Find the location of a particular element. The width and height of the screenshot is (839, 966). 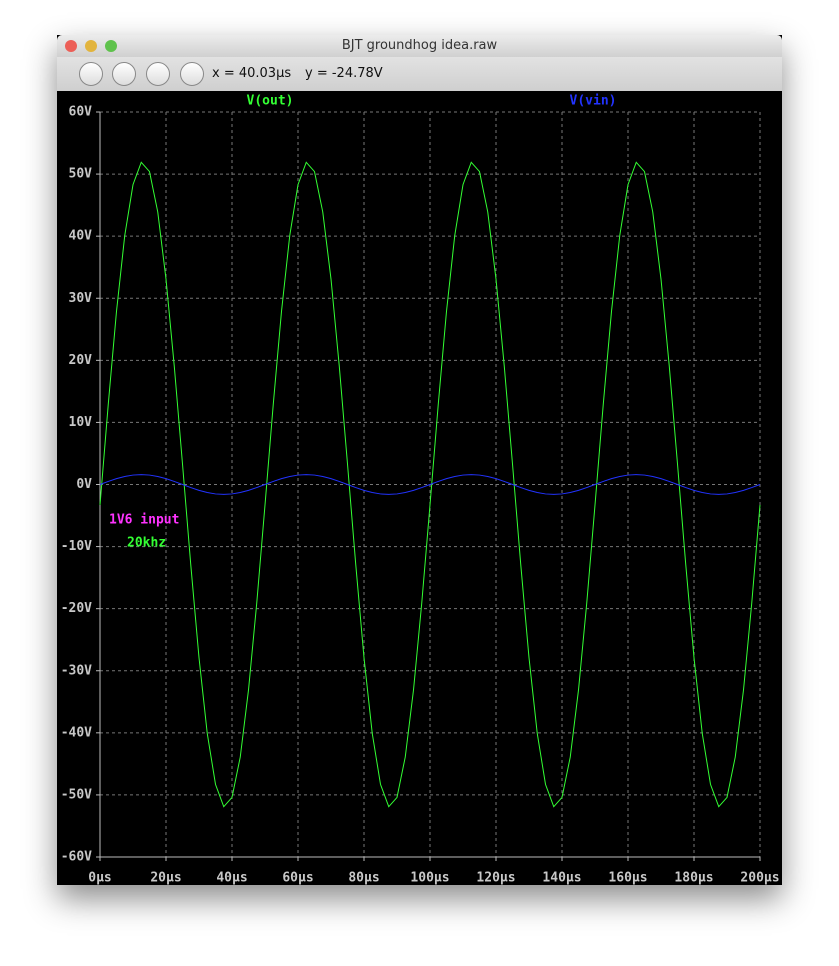

window-title: BJT groundhog idea.raw is located at coordinates (419, 45).